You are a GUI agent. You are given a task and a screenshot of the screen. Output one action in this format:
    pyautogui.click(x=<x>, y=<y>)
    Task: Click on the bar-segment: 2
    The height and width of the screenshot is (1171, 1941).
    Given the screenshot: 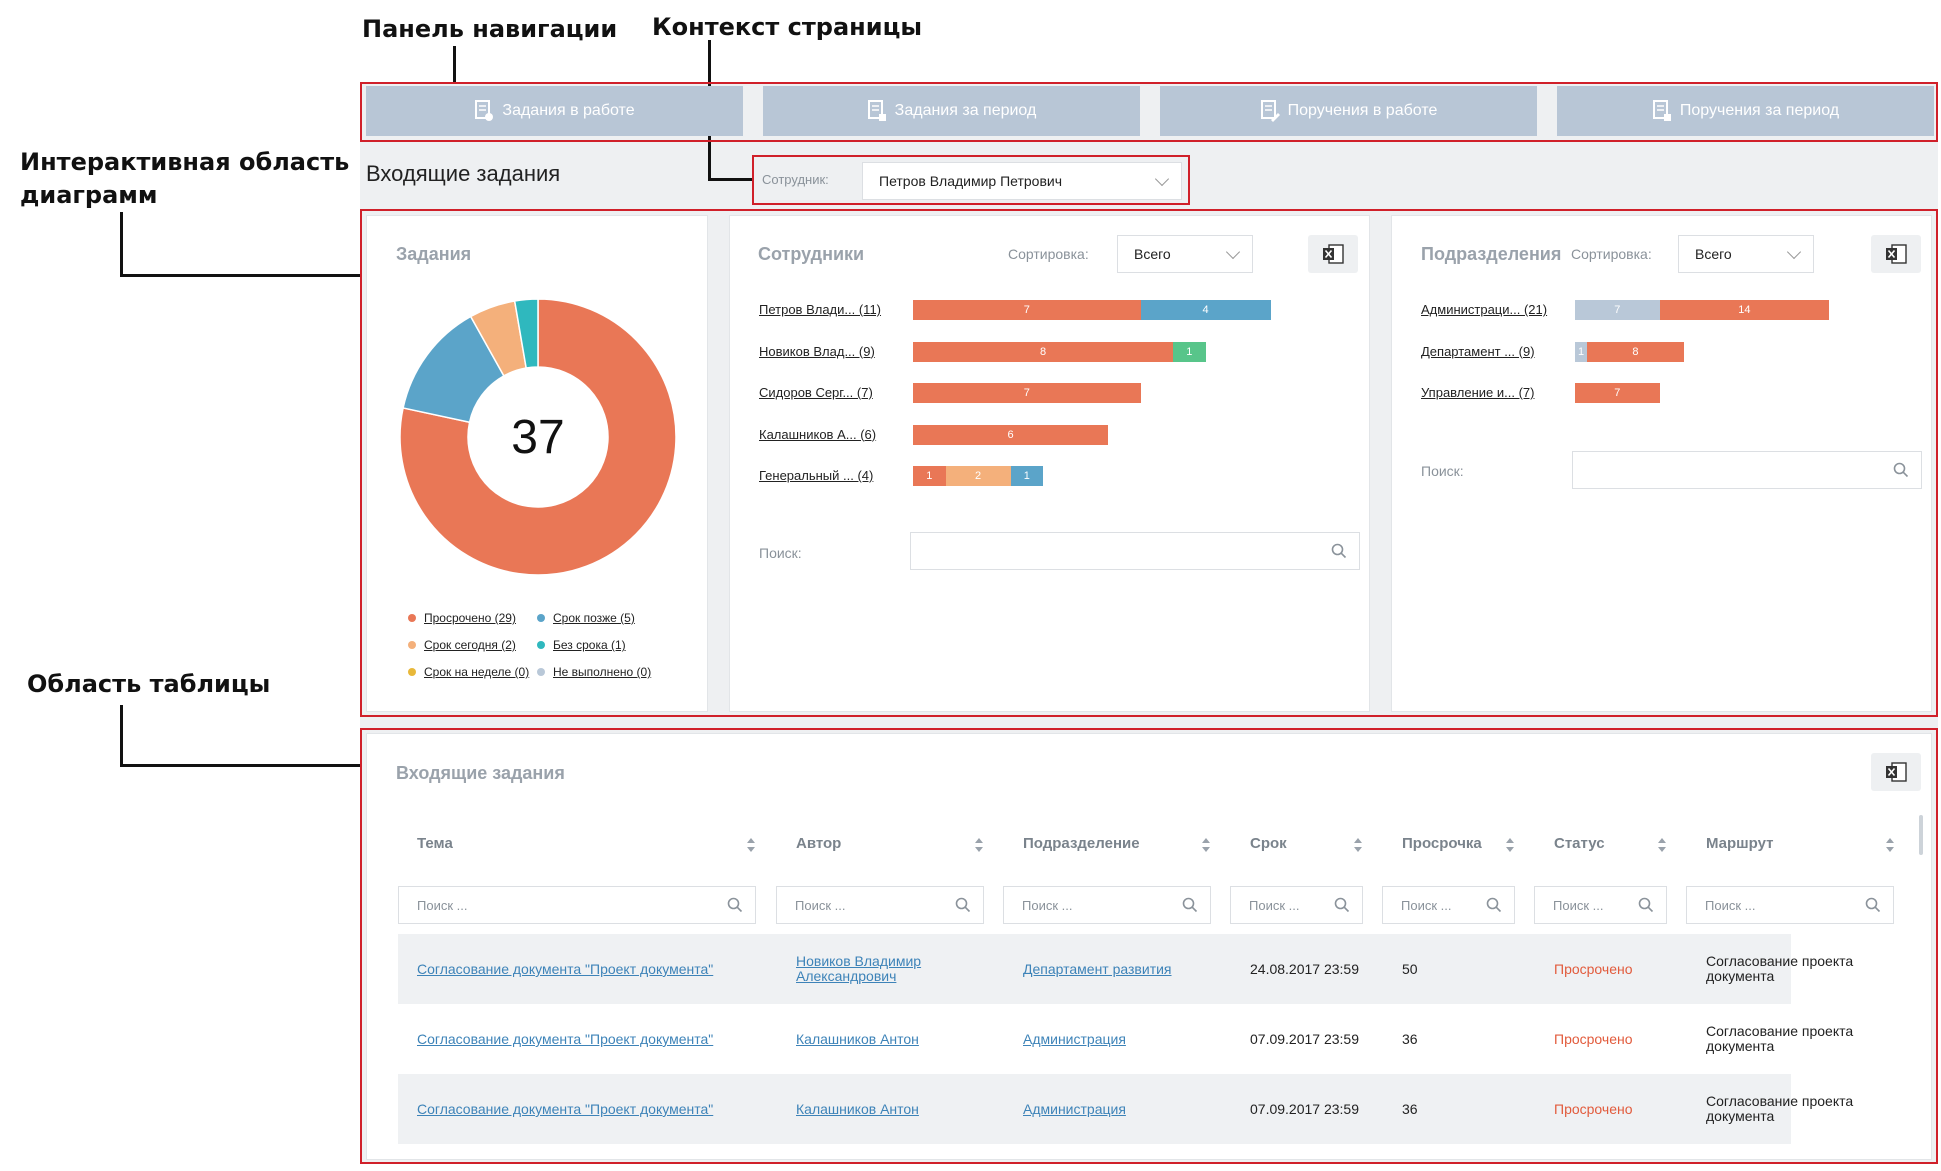 What is the action you would take?
    pyautogui.click(x=978, y=476)
    